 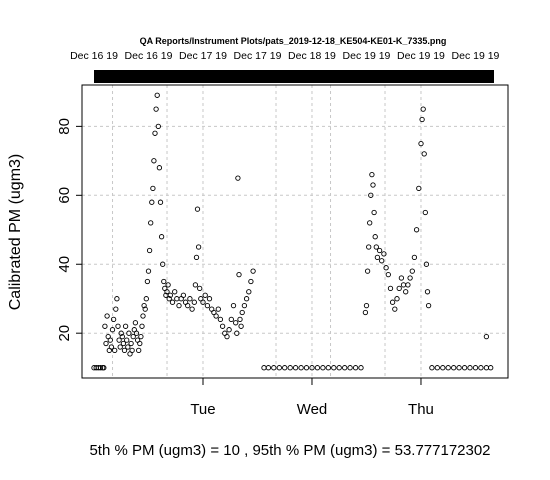 What do you see at coordinates (64, 333) in the screenshot?
I see `y-tick-label: 20` at bounding box center [64, 333].